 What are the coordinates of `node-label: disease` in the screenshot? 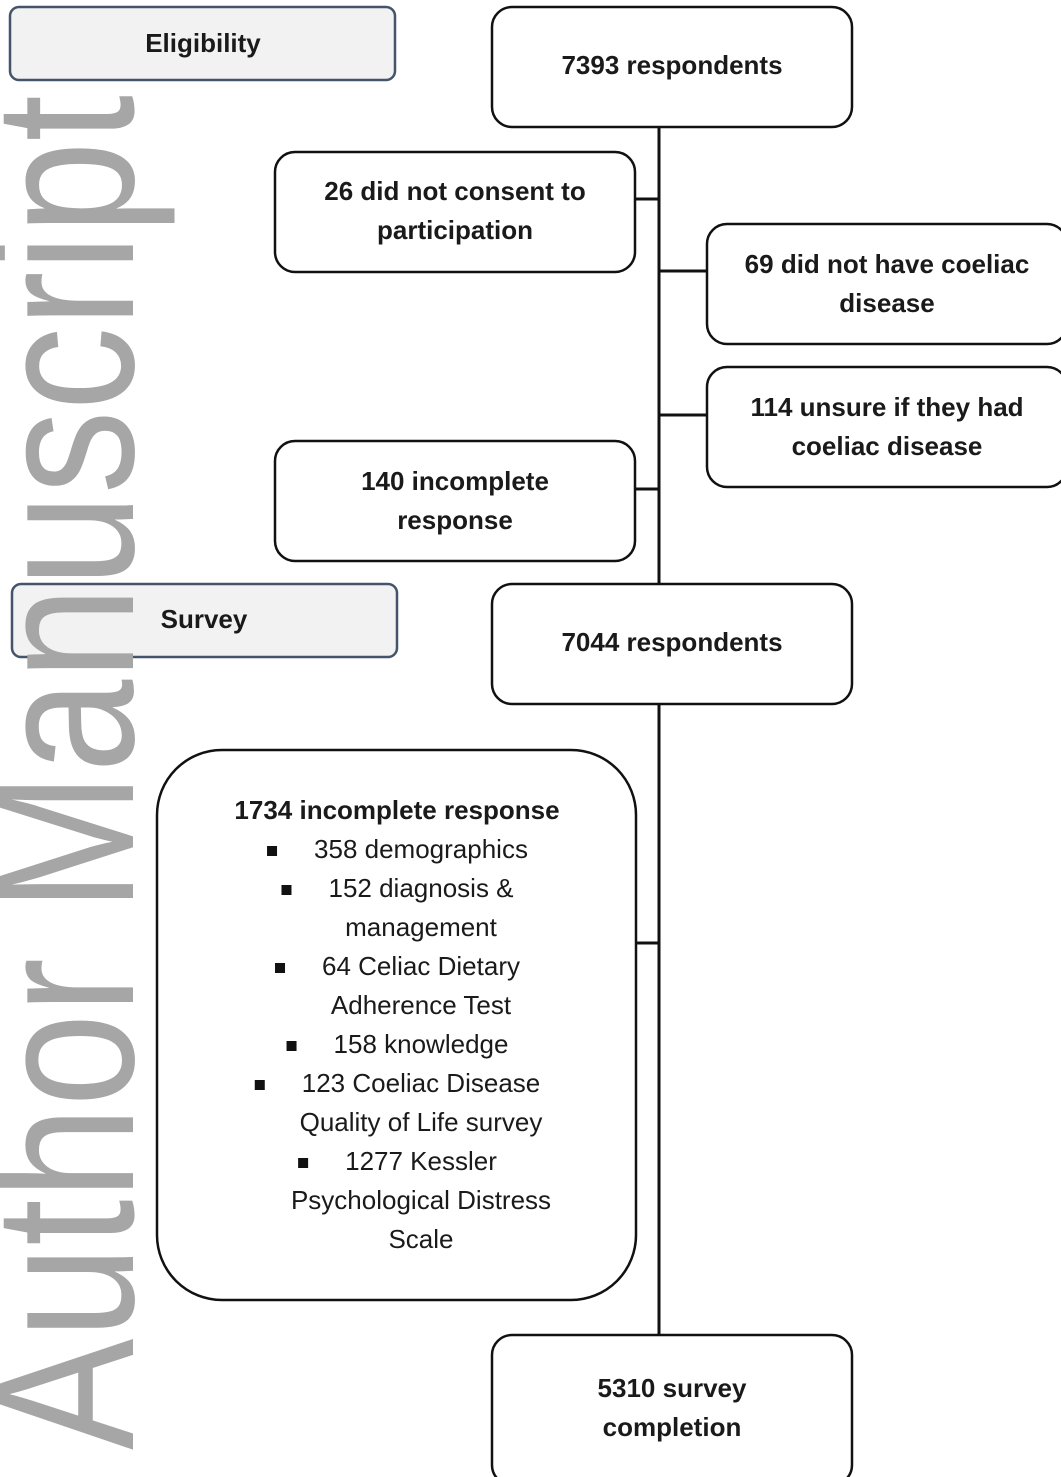 It's located at (886, 303).